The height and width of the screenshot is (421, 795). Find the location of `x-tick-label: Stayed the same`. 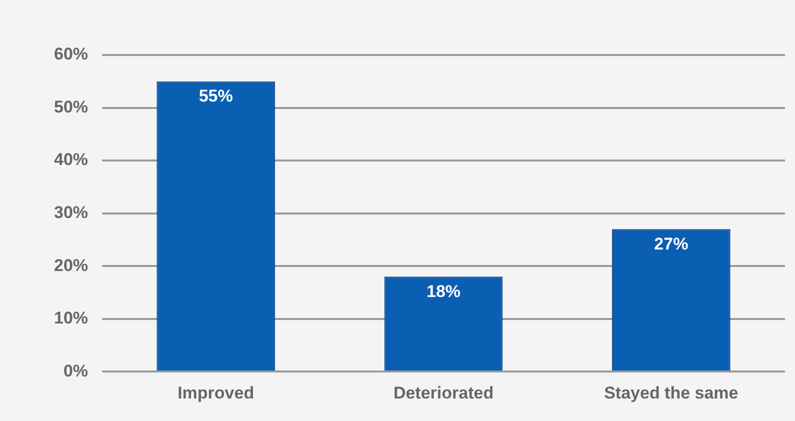

x-tick-label: Stayed the same is located at coordinates (671, 392).